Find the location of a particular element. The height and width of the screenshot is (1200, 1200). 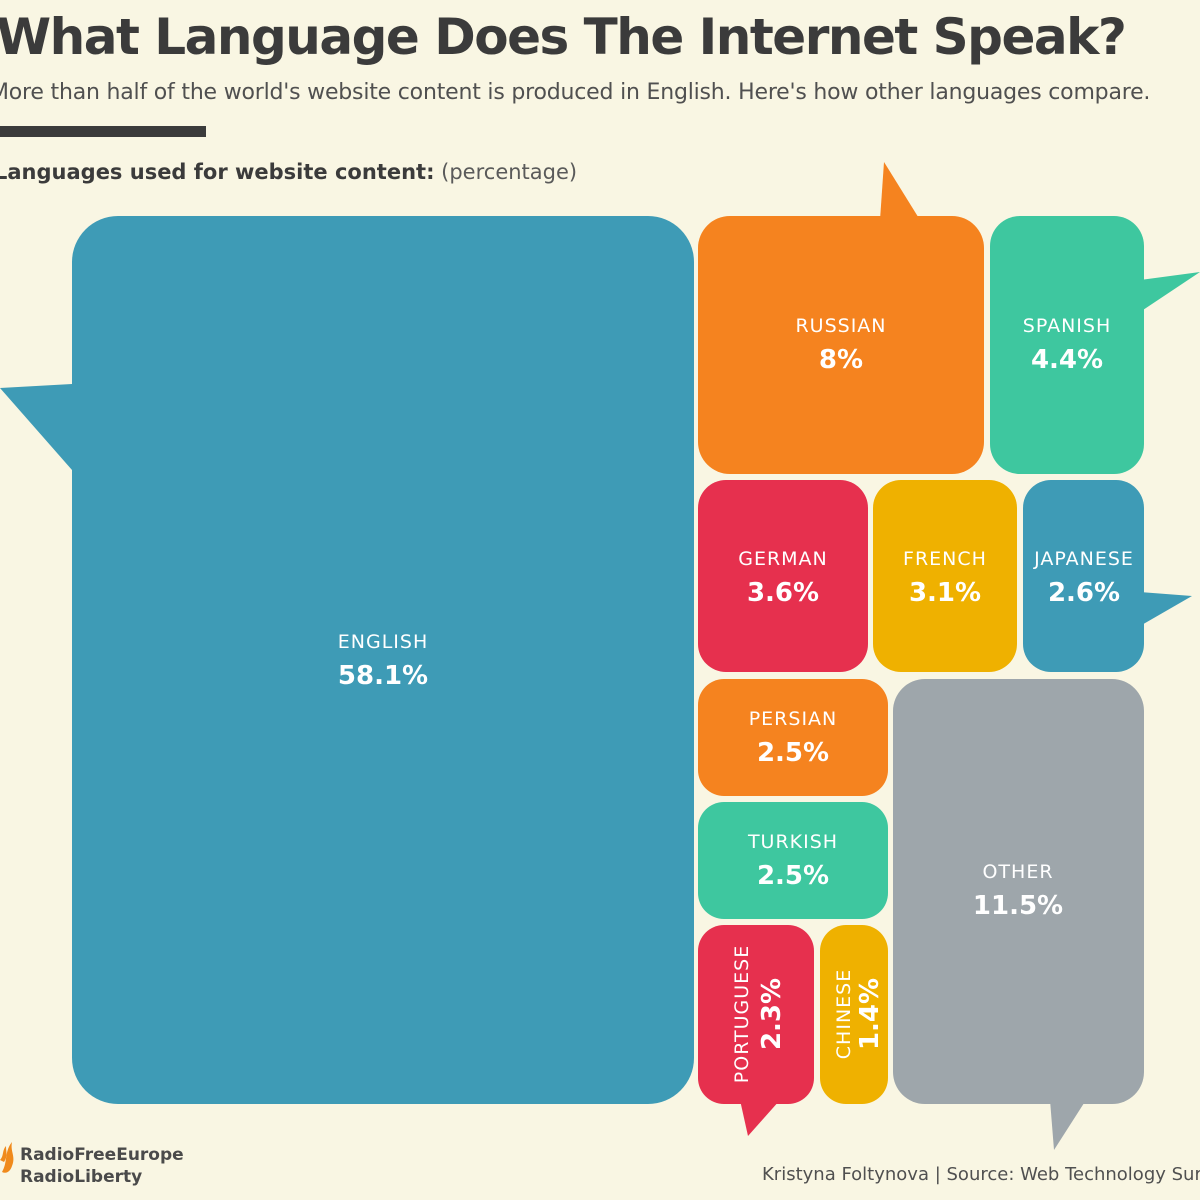

tile-japanese: JAPANESE 2.6% is located at coordinates (1107, 576).